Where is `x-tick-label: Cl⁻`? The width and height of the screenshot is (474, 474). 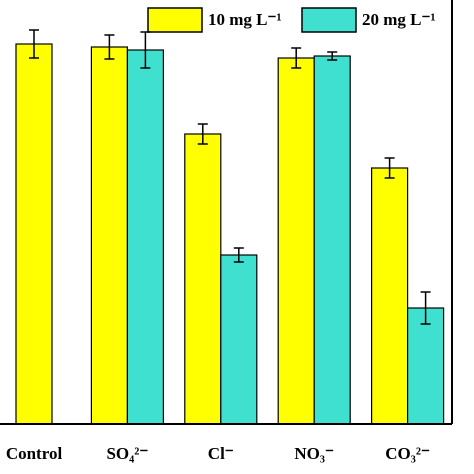
x-tick-label: Cl⁻ is located at coordinates (221, 453).